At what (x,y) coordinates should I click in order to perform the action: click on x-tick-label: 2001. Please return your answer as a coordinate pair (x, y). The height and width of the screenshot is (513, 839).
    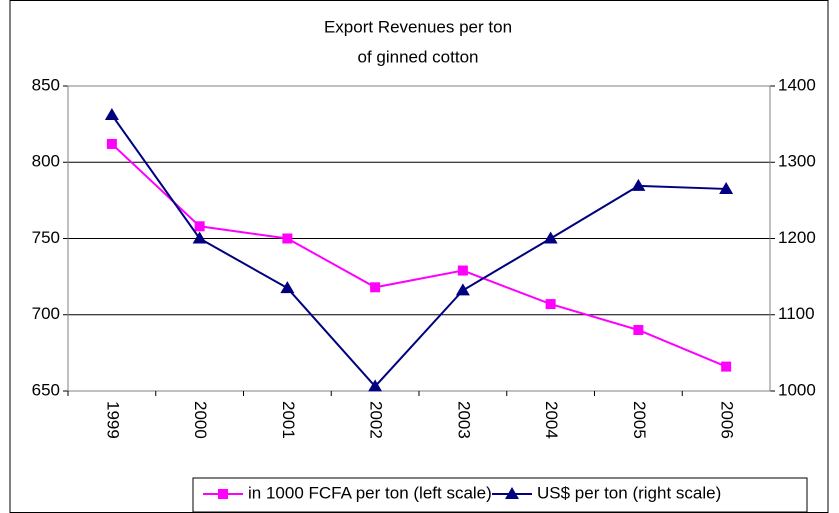
    Looking at the image, I should click on (288, 420).